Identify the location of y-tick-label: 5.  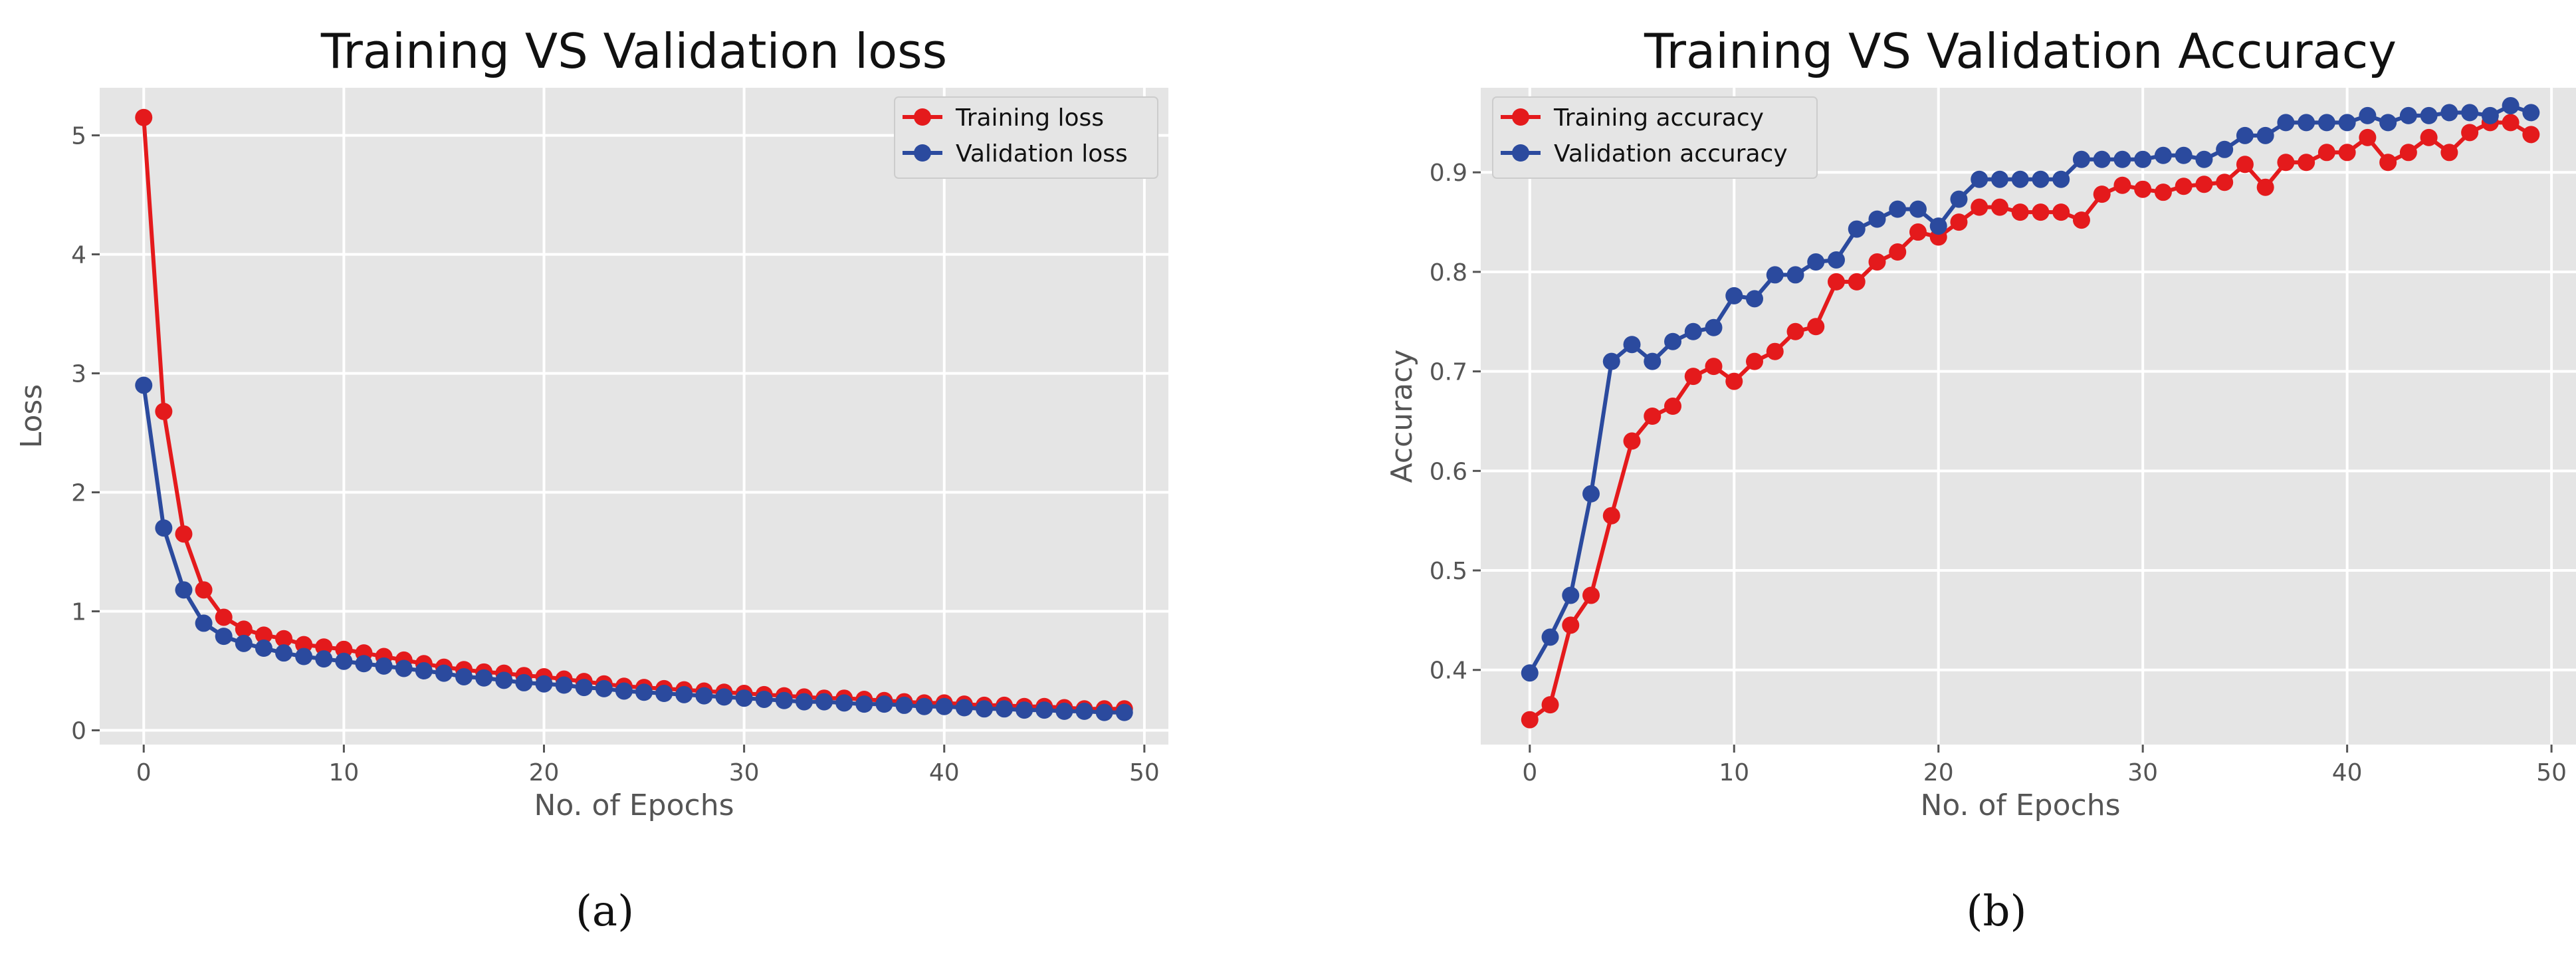
(78, 136).